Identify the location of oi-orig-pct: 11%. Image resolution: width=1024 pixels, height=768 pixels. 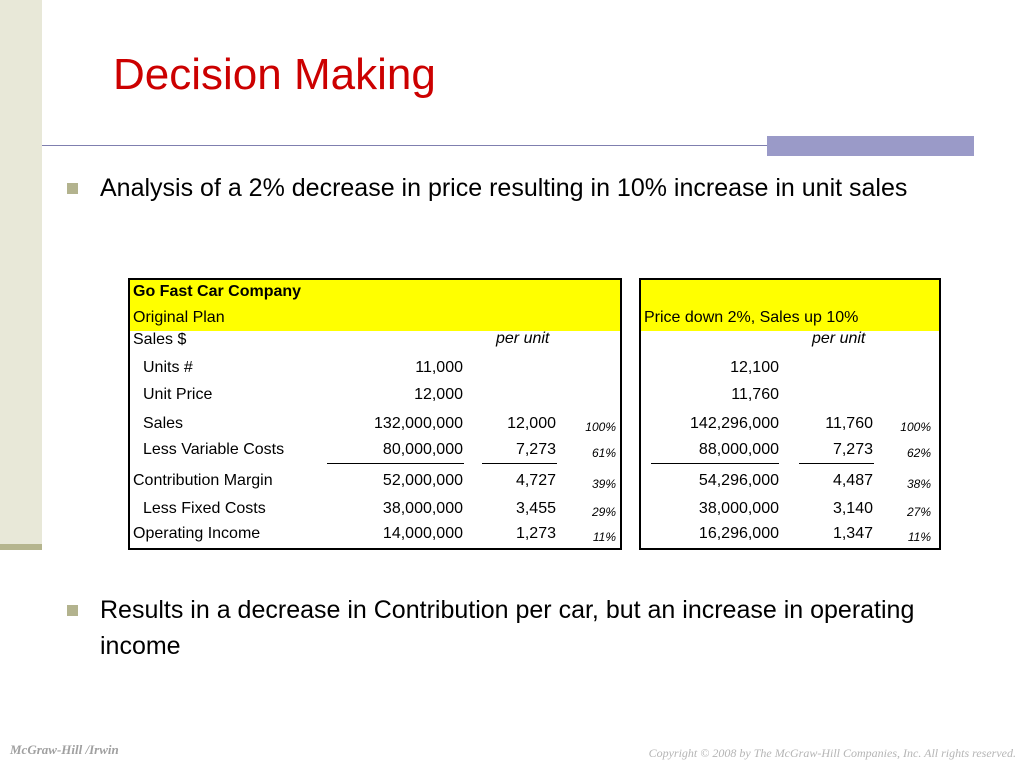
(604, 537).